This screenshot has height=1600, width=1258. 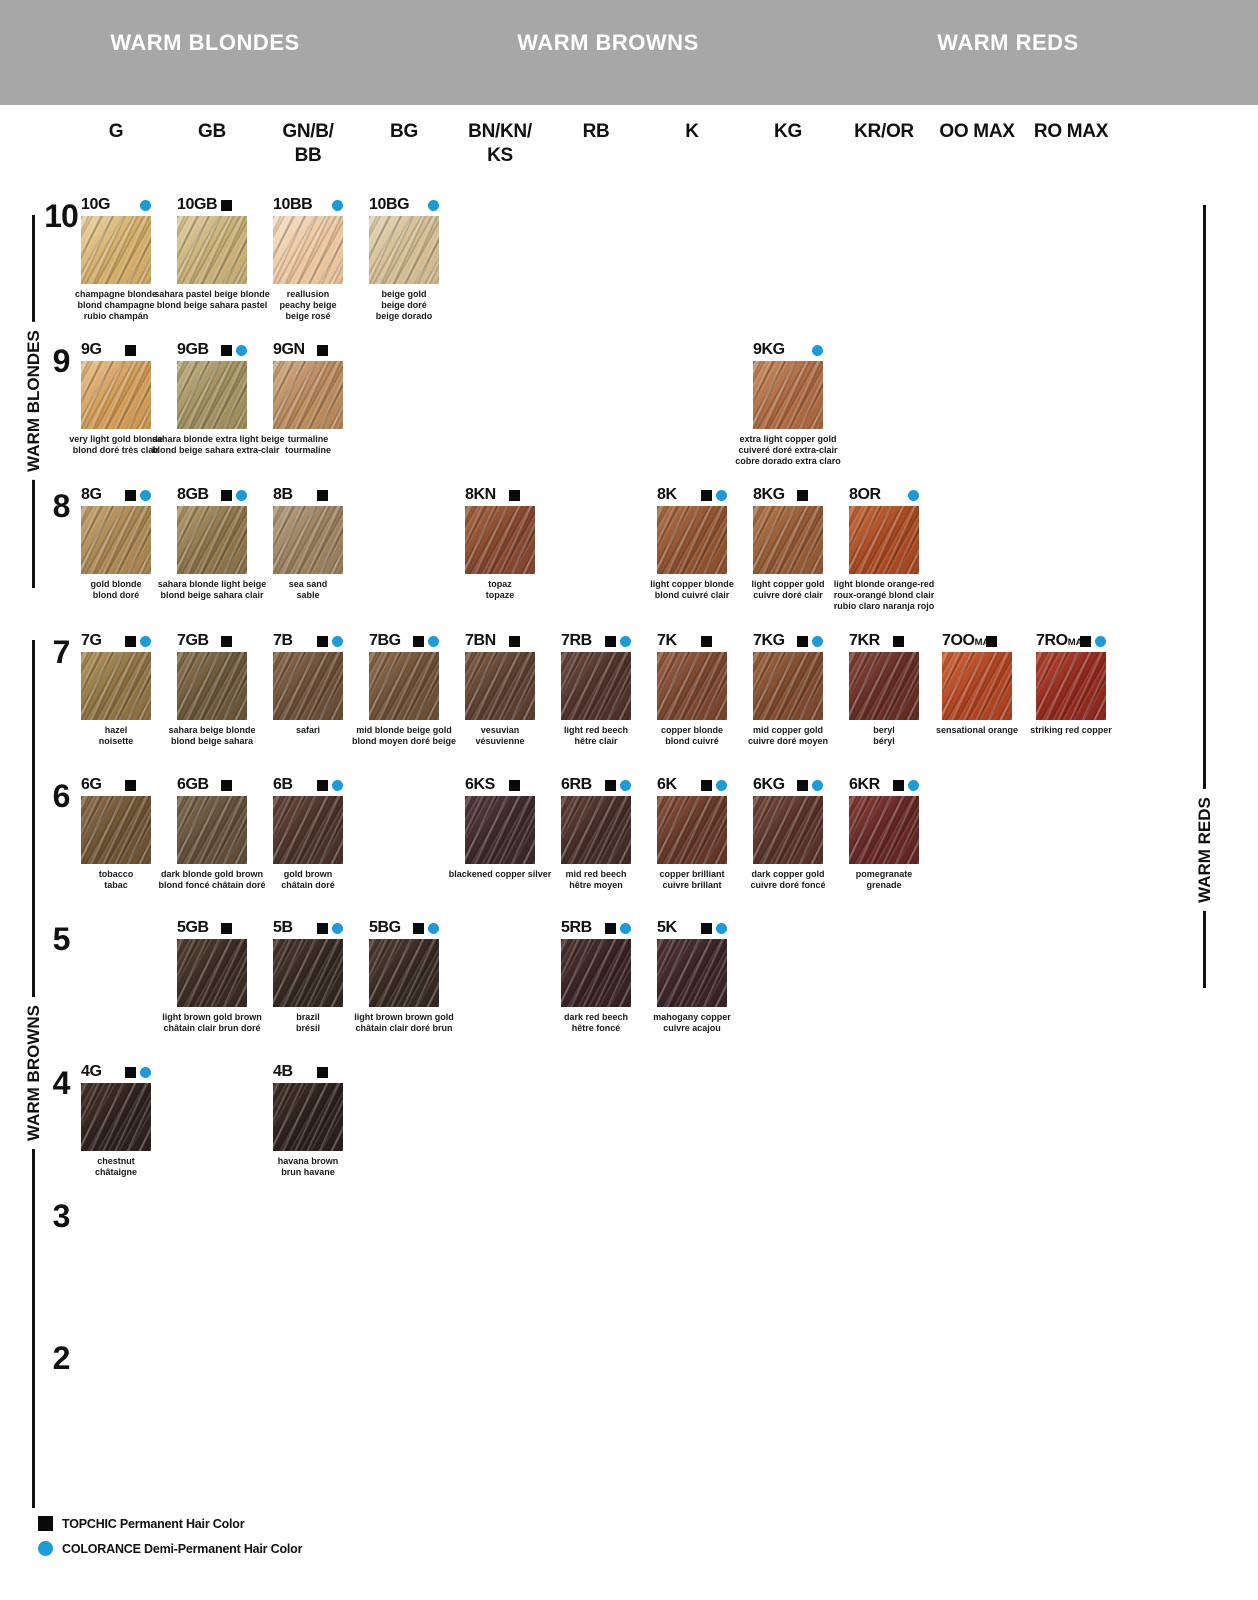 I want to click on swatch-cell-8k: 8K light copper blonde blond cuivré clair, so click(x=692, y=543).